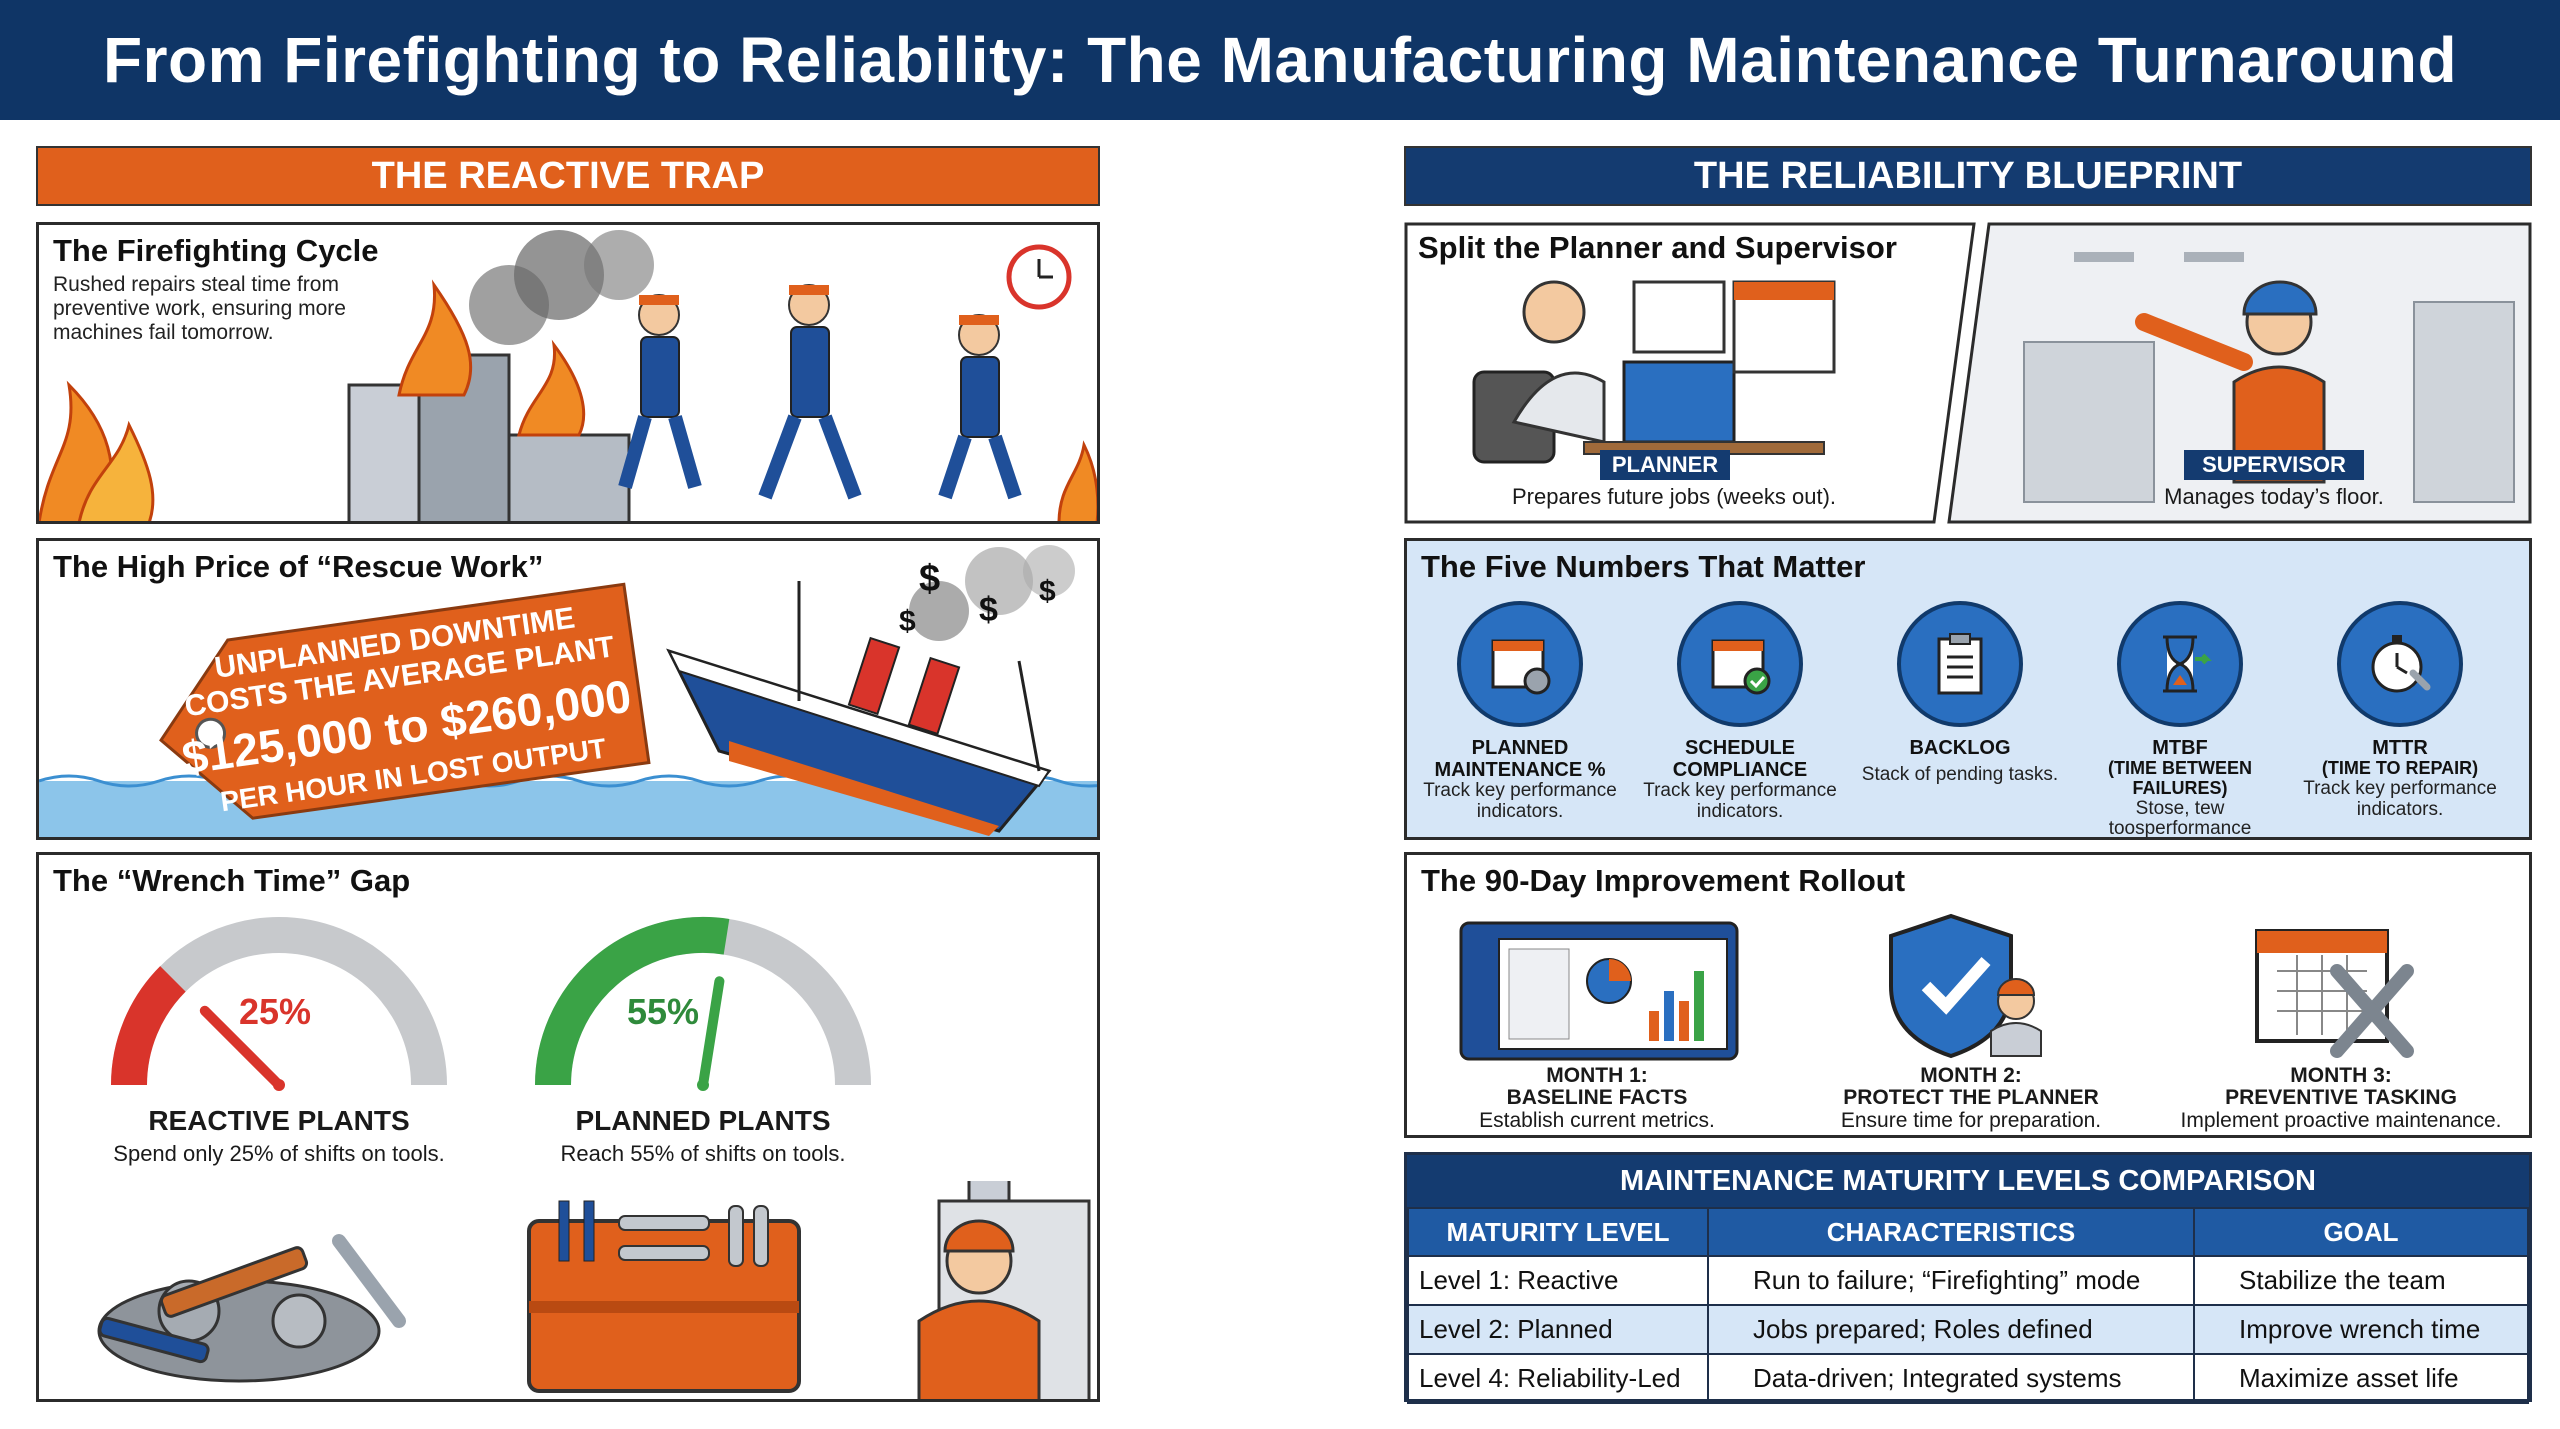 This screenshot has height=1429, width=2560. What do you see at coordinates (2361, 1378) in the screenshot?
I see `table-cell: Maximize asset life` at bounding box center [2361, 1378].